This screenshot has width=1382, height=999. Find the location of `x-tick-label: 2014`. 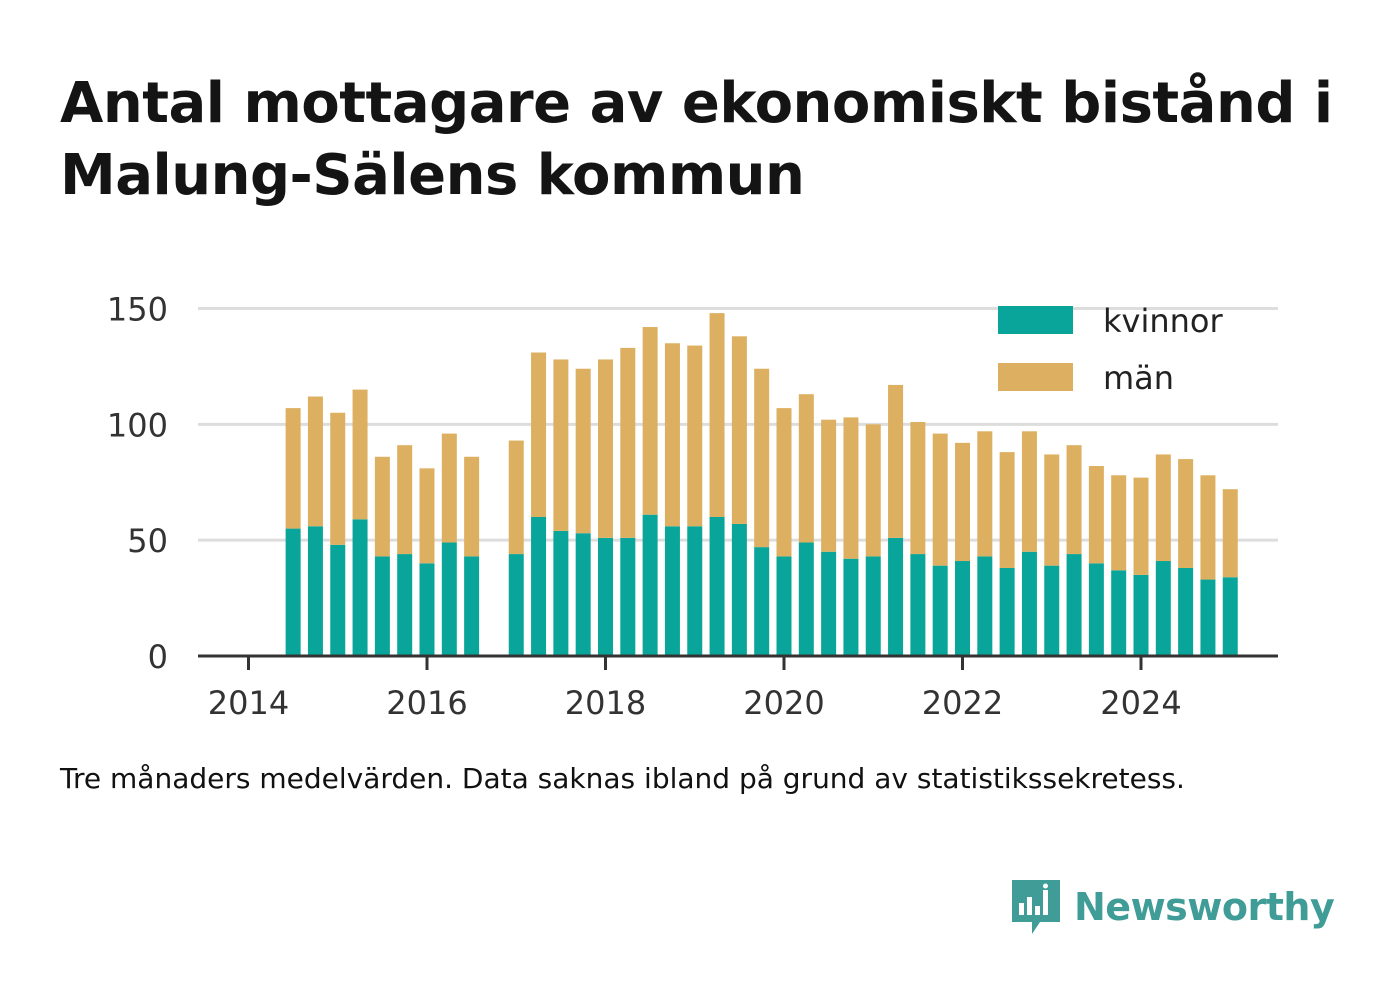

x-tick-label: 2014 is located at coordinates (248, 703).